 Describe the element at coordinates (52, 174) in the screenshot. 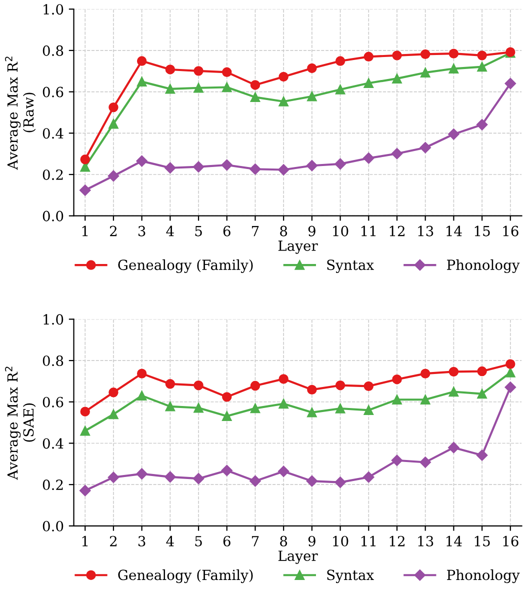

I see `y-tick-label: 0.2` at that location.